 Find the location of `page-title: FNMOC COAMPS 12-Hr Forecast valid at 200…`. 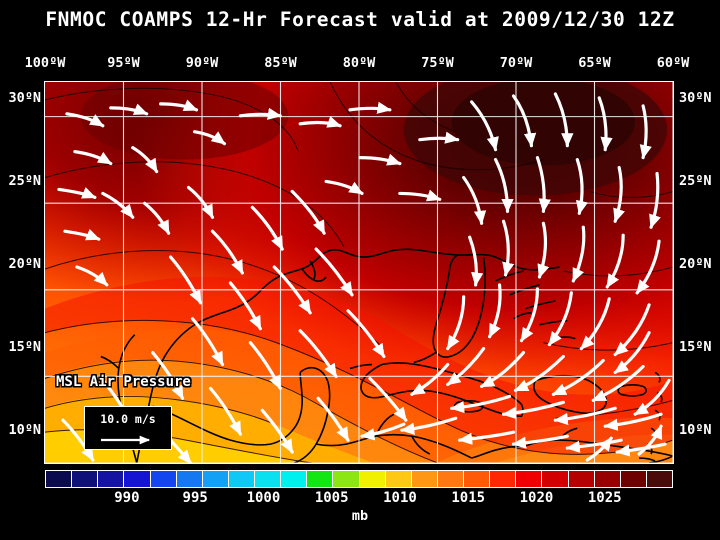

page-title: FNMOC COAMPS 12-Hr Forecast valid at 200… is located at coordinates (360, 19).